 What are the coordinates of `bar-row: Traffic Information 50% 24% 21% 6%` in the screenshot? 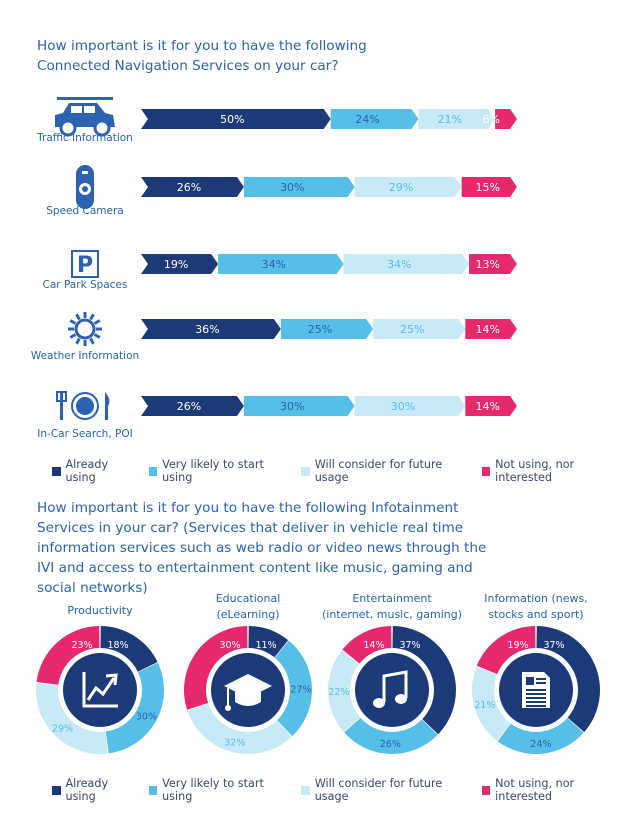 It's located at (276, 120).